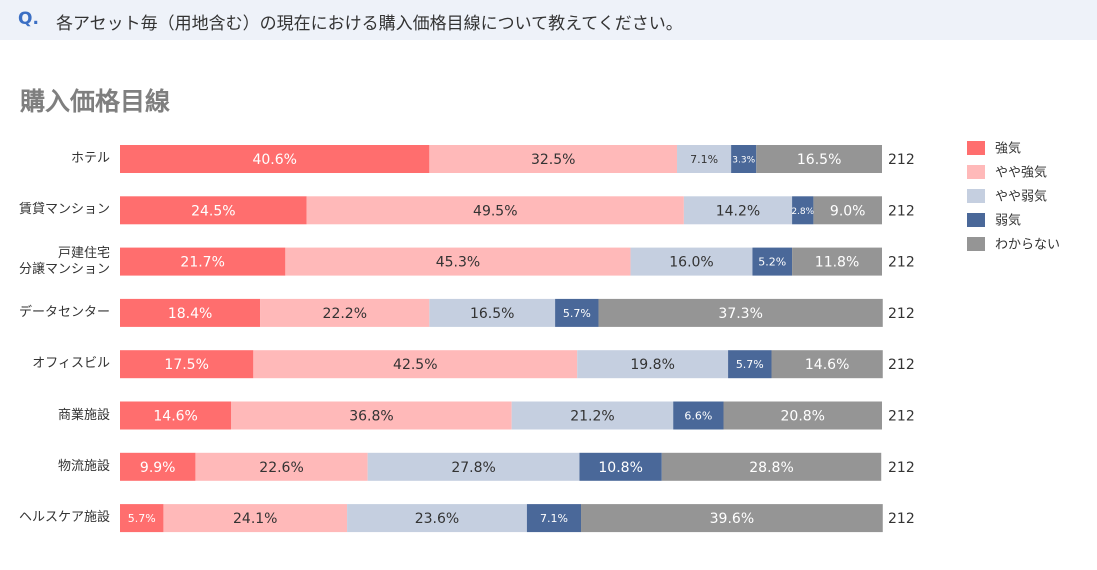  I want to click on category-label: データセンター, so click(64, 312).